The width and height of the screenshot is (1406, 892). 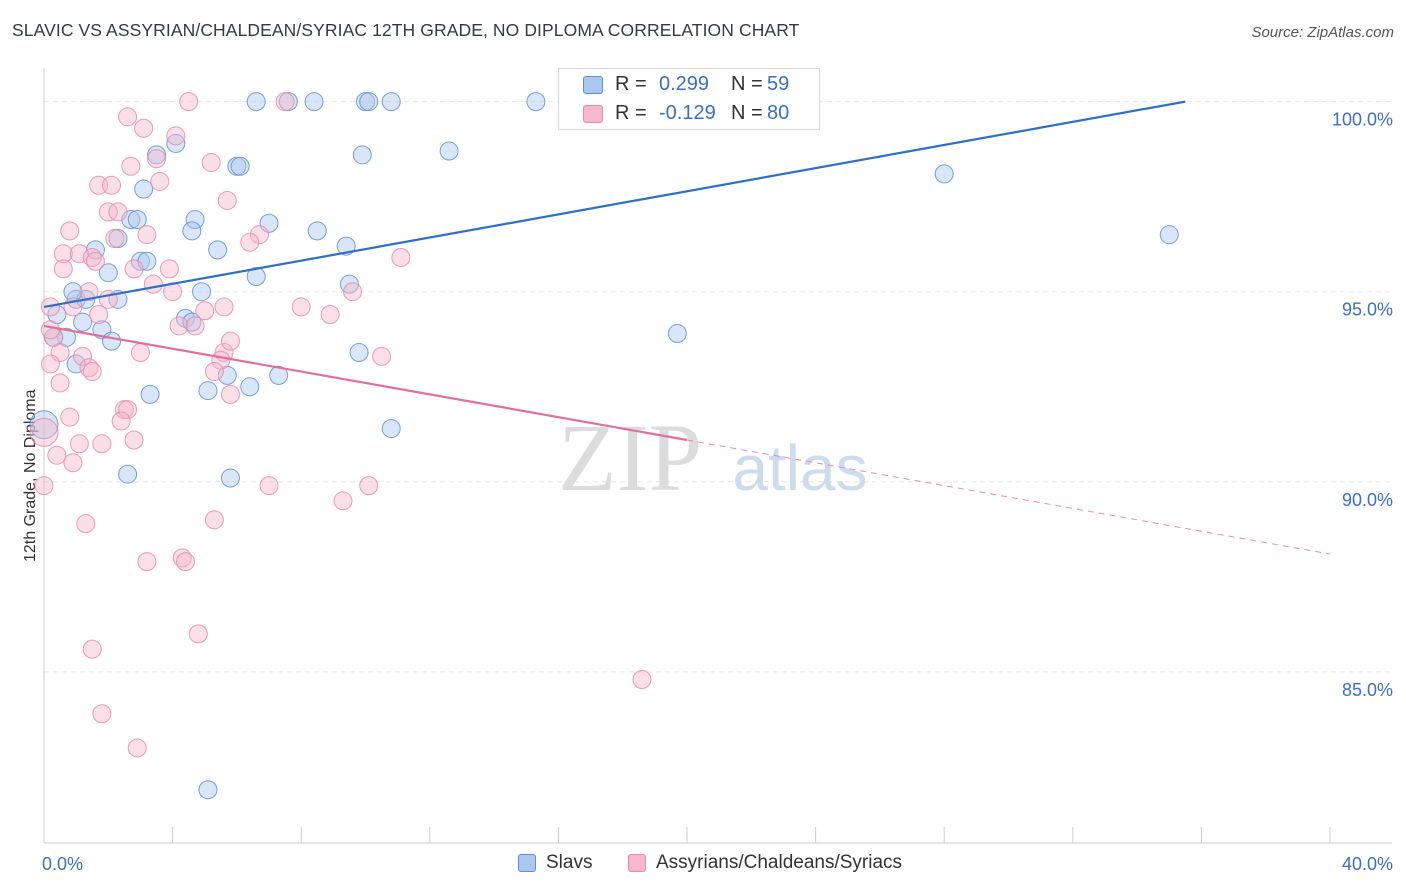 What do you see at coordinates (555, 863) in the screenshot?
I see `legend-item-slavs: Slavs` at bounding box center [555, 863].